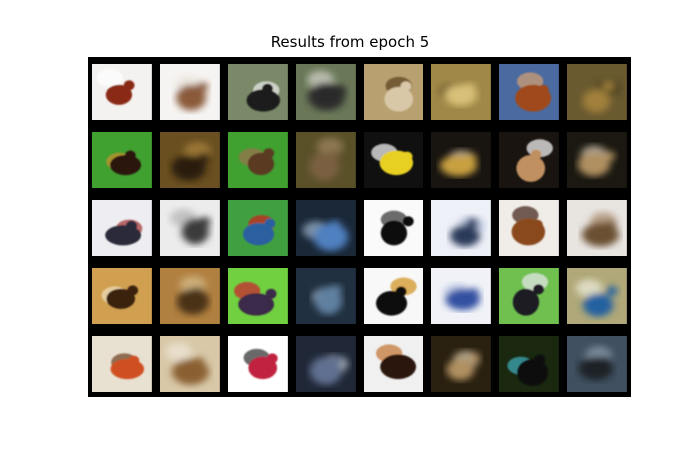 This screenshot has width=700, height=450. I want to click on image-tile-dark-bird-reconstruction, so click(597, 364).